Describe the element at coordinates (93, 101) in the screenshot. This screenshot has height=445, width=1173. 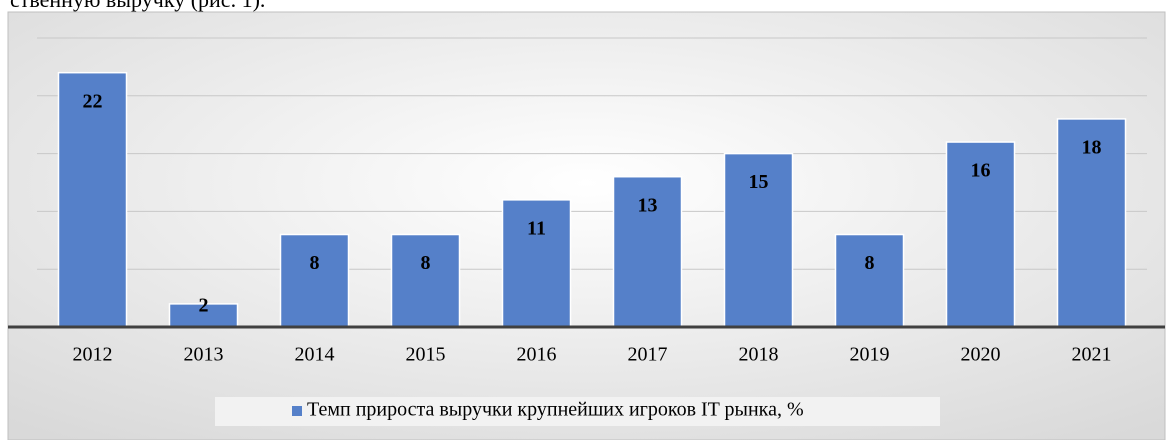
I see `data-label: 22` at that location.